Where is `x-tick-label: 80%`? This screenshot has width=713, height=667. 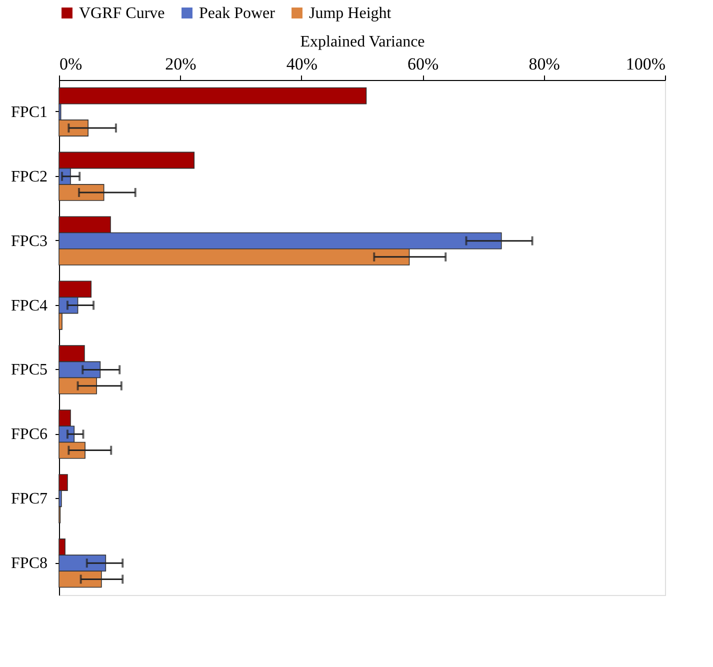 x-tick-label: 80% is located at coordinates (544, 64).